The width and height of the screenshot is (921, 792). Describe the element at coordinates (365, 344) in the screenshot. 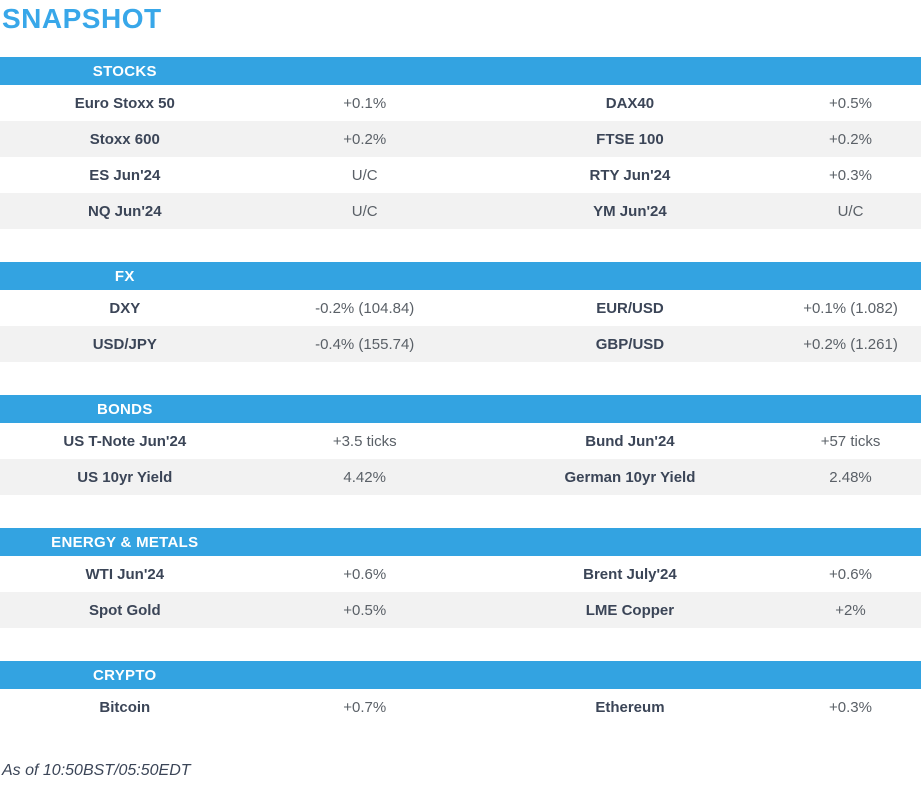

I see `instrument-value: -0.4% (155.74)` at that location.